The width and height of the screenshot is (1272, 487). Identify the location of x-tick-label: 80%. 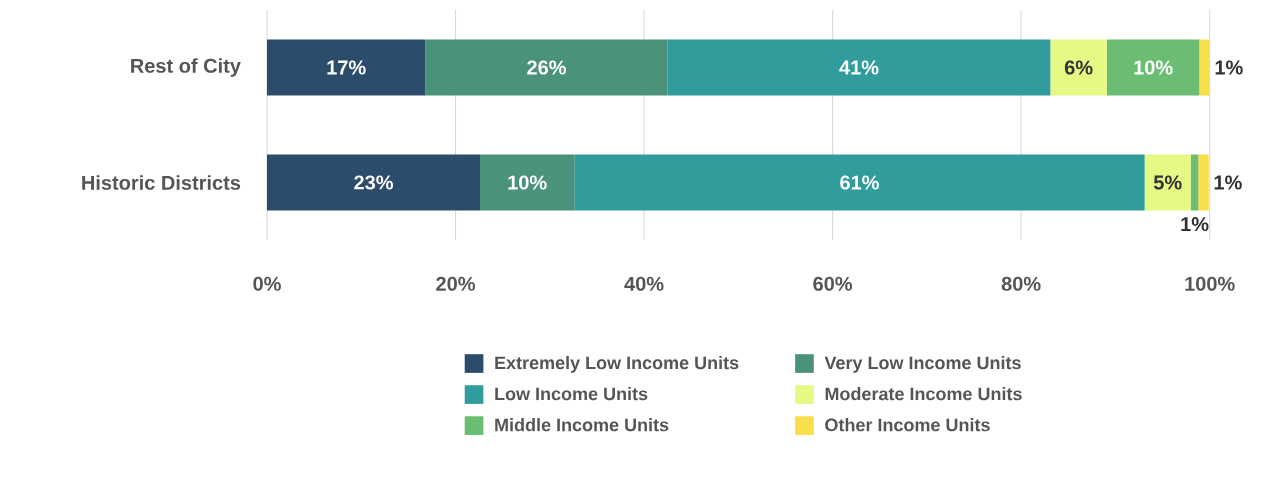
(1021, 283).